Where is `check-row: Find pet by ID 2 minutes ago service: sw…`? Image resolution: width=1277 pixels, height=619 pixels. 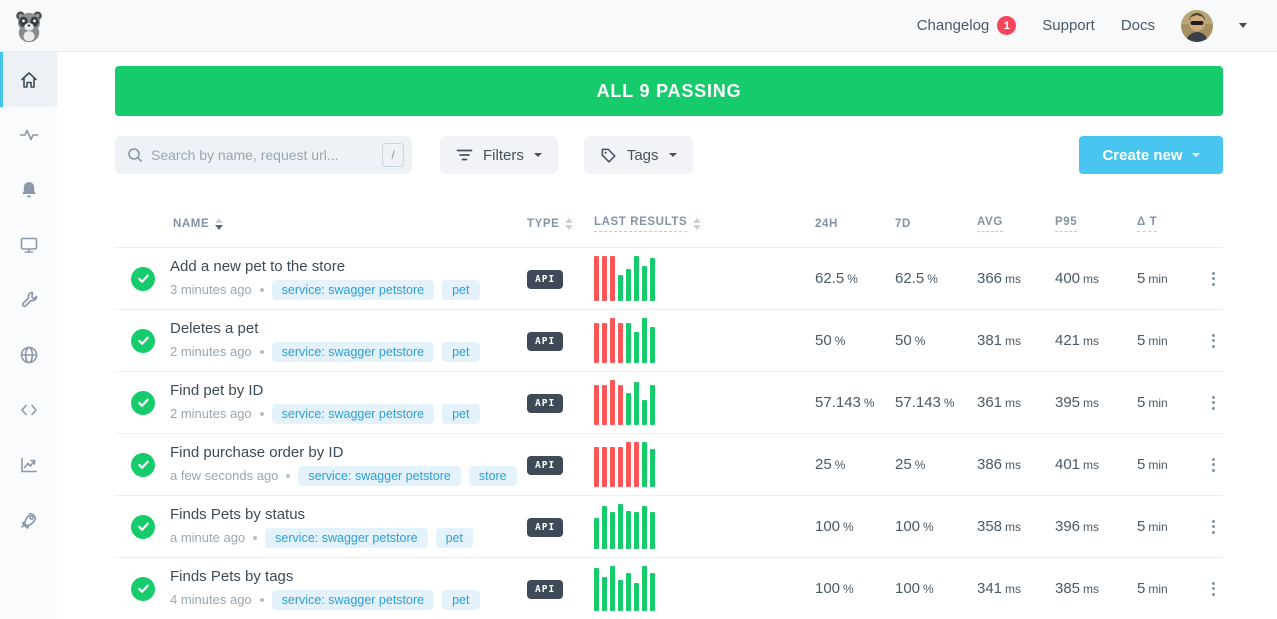 check-row: Find pet by ID 2 minutes ago service: sw… is located at coordinates (669, 403).